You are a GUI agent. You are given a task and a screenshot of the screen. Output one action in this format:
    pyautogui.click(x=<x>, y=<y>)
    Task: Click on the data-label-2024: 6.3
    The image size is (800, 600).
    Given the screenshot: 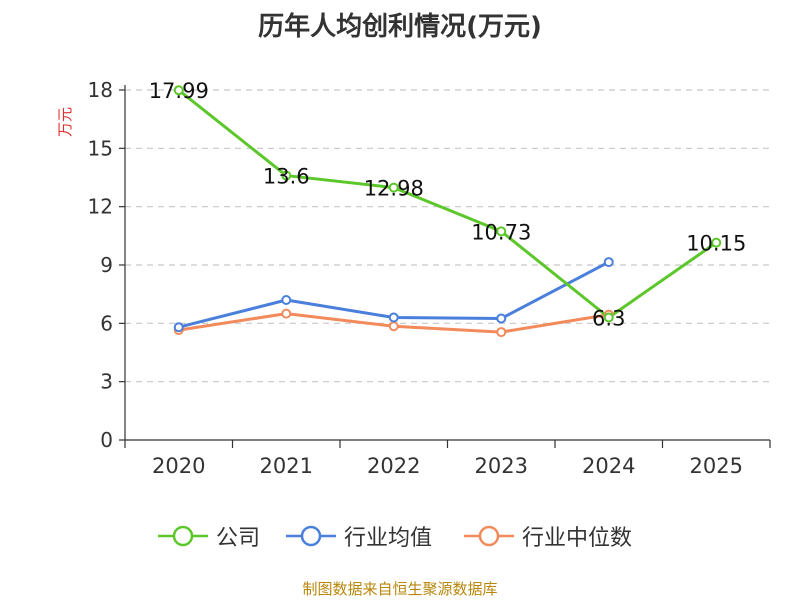 What is the action you would take?
    pyautogui.click(x=608, y=319)
    